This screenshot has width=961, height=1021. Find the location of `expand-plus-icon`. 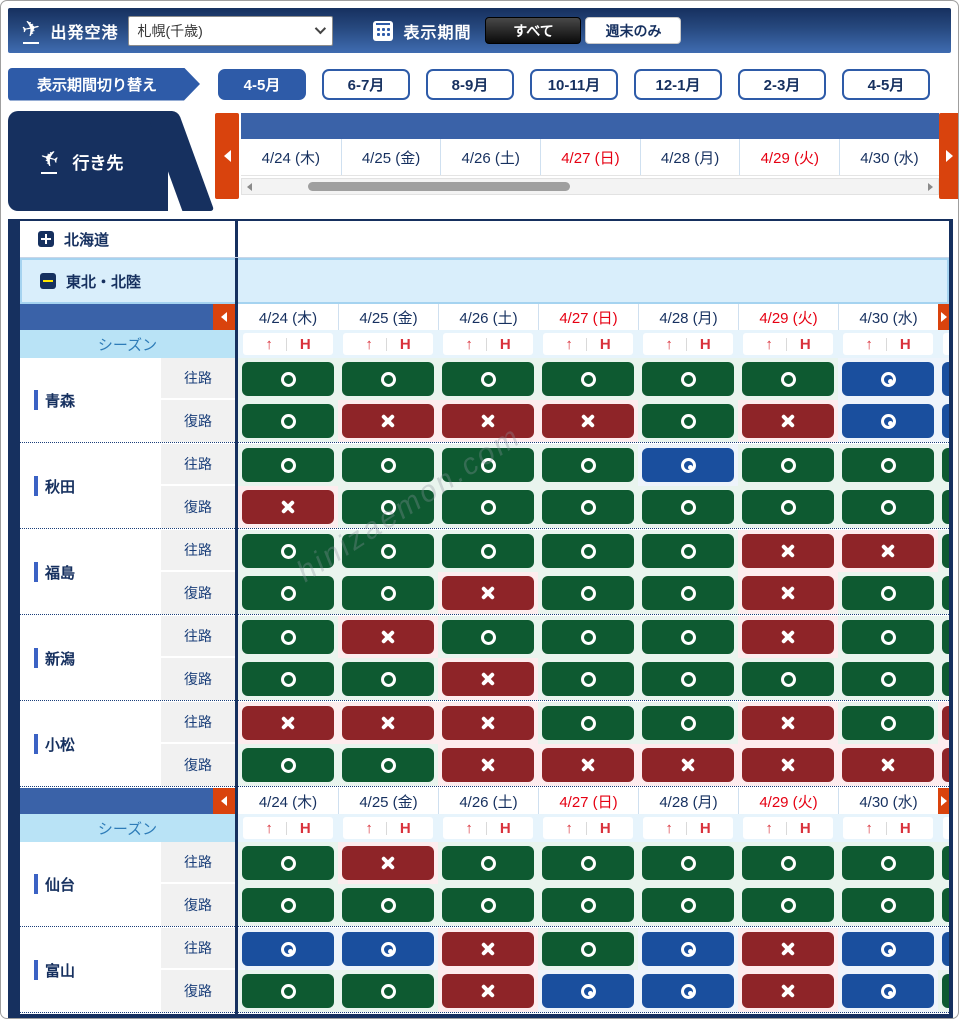

expand-plus-icon is located at coordinates (46, 239).